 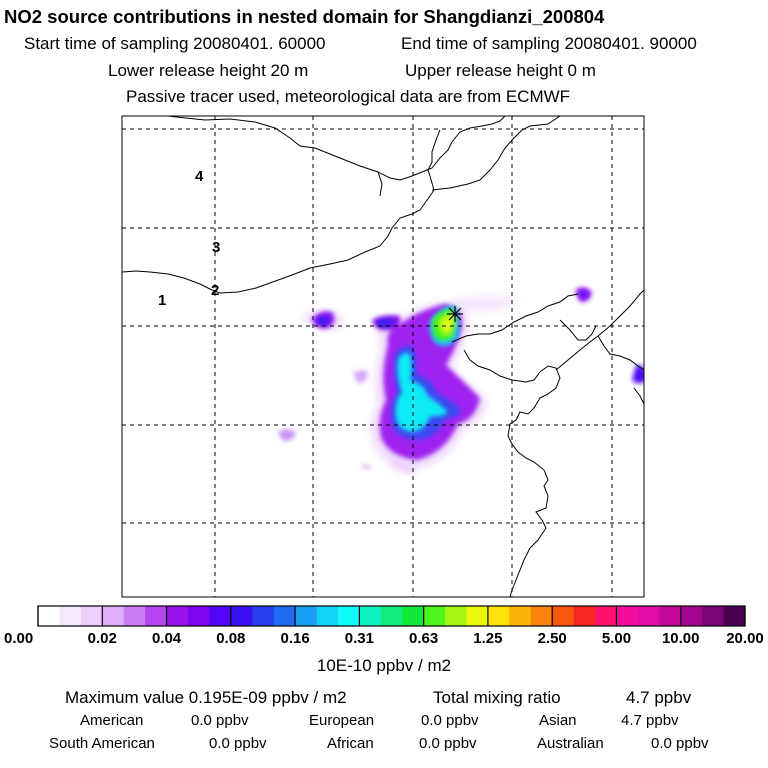 What do you see at coordinates (199, 176) in the screenshot?
I see `region-label-4: 4` at bounding box center [199, 176].